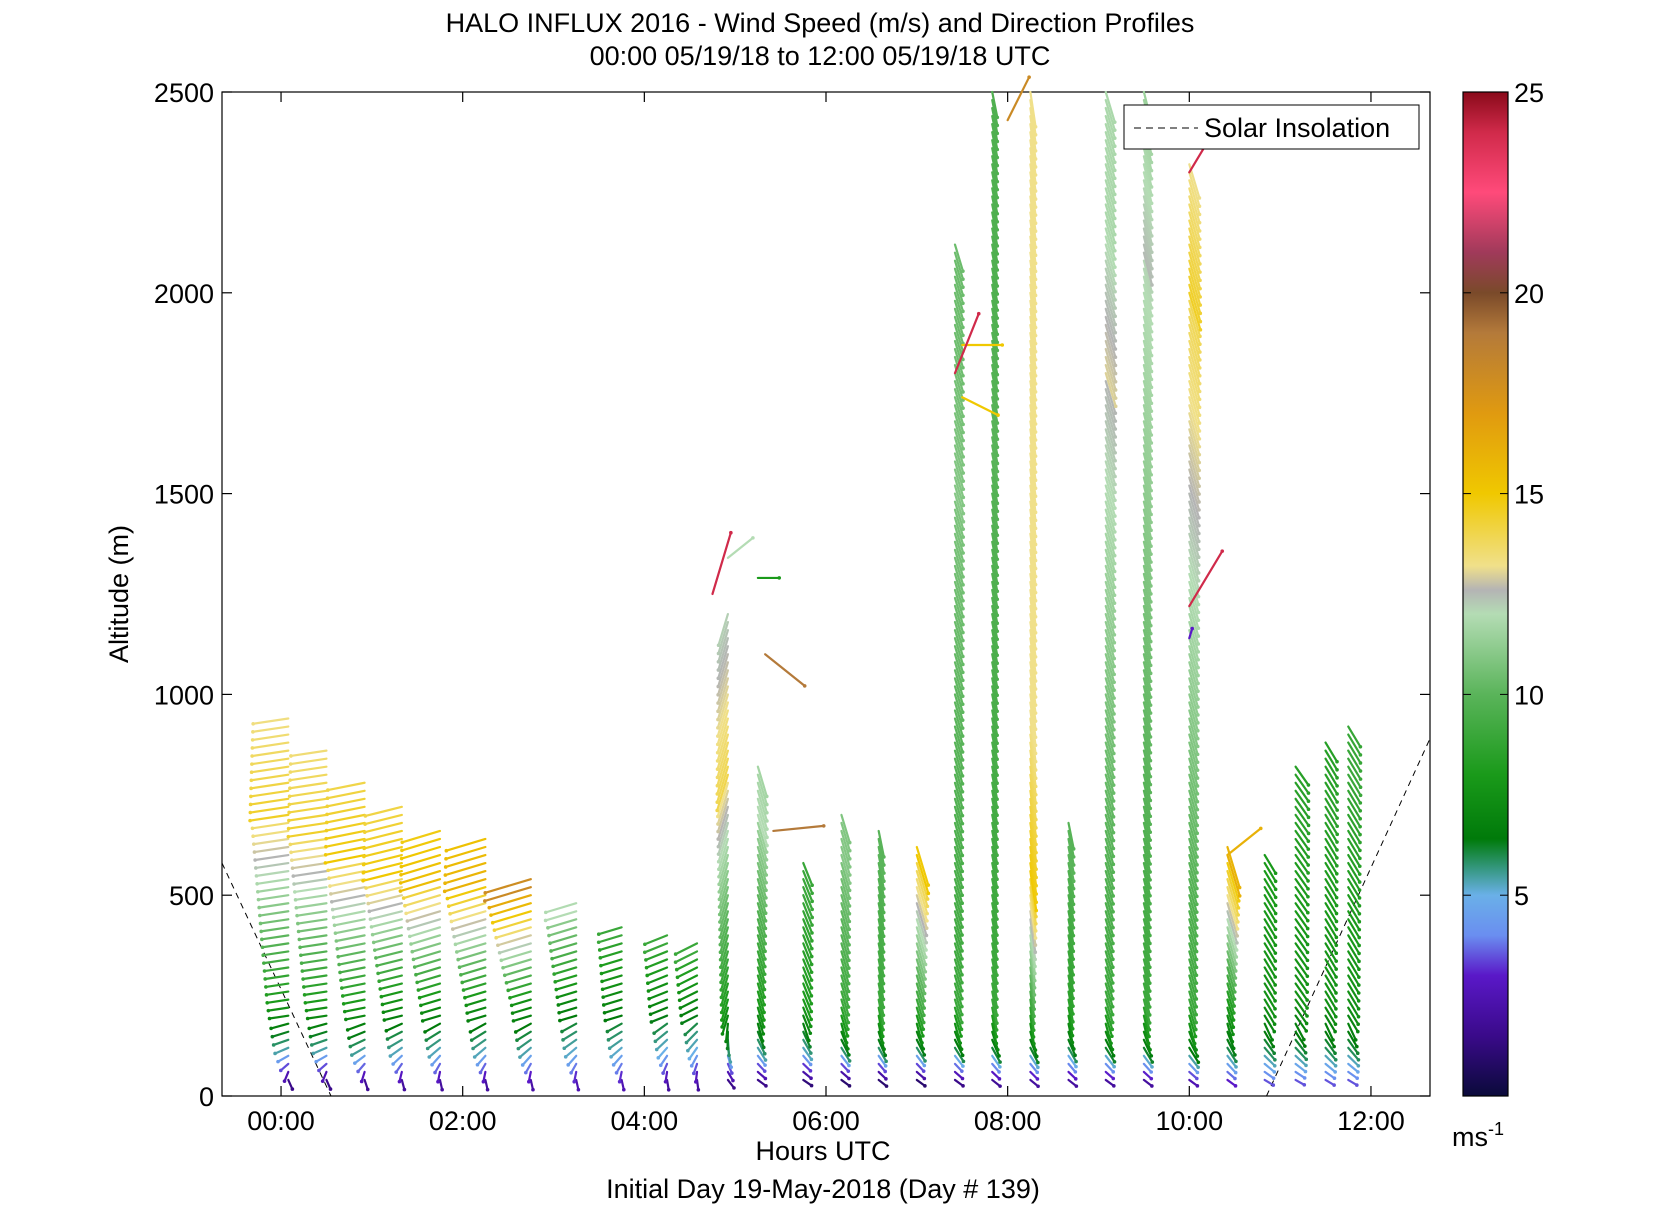  What do you see at coordinates (1529, 294) in the screenshot?
I see `colorbar-tick-label: 20` at bounding box center [1529, 294].